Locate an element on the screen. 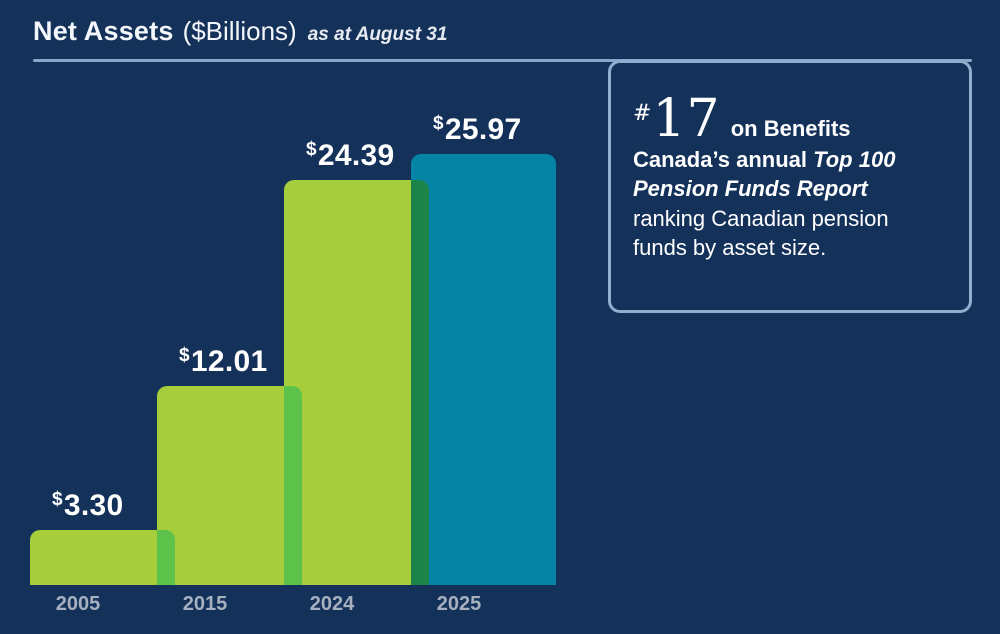 The height and width of the screenshot is (634, 1000). x-label-2025: 2025 is located at coordinates (459, 604).